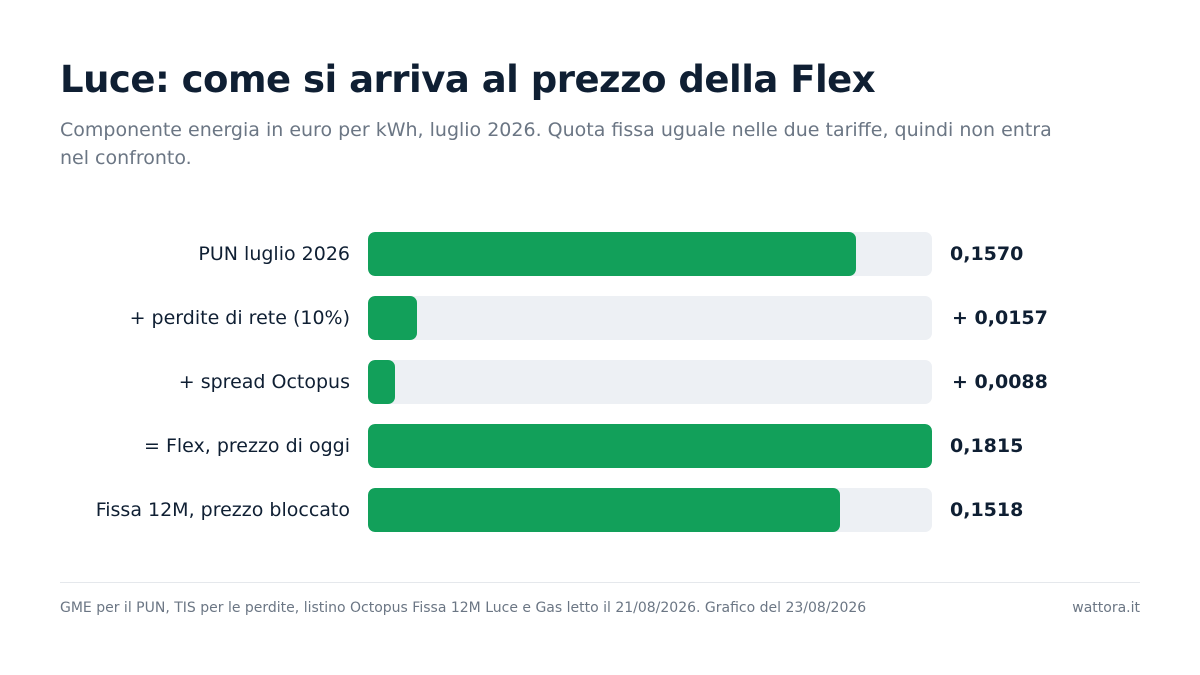 Image resolution: width=1200 pixels, height=675 pixels. What do you see at coordinates (1000, 318) in the screenshot?
I see `value-label: + 0,0157` at bounding box center [1000, 318].